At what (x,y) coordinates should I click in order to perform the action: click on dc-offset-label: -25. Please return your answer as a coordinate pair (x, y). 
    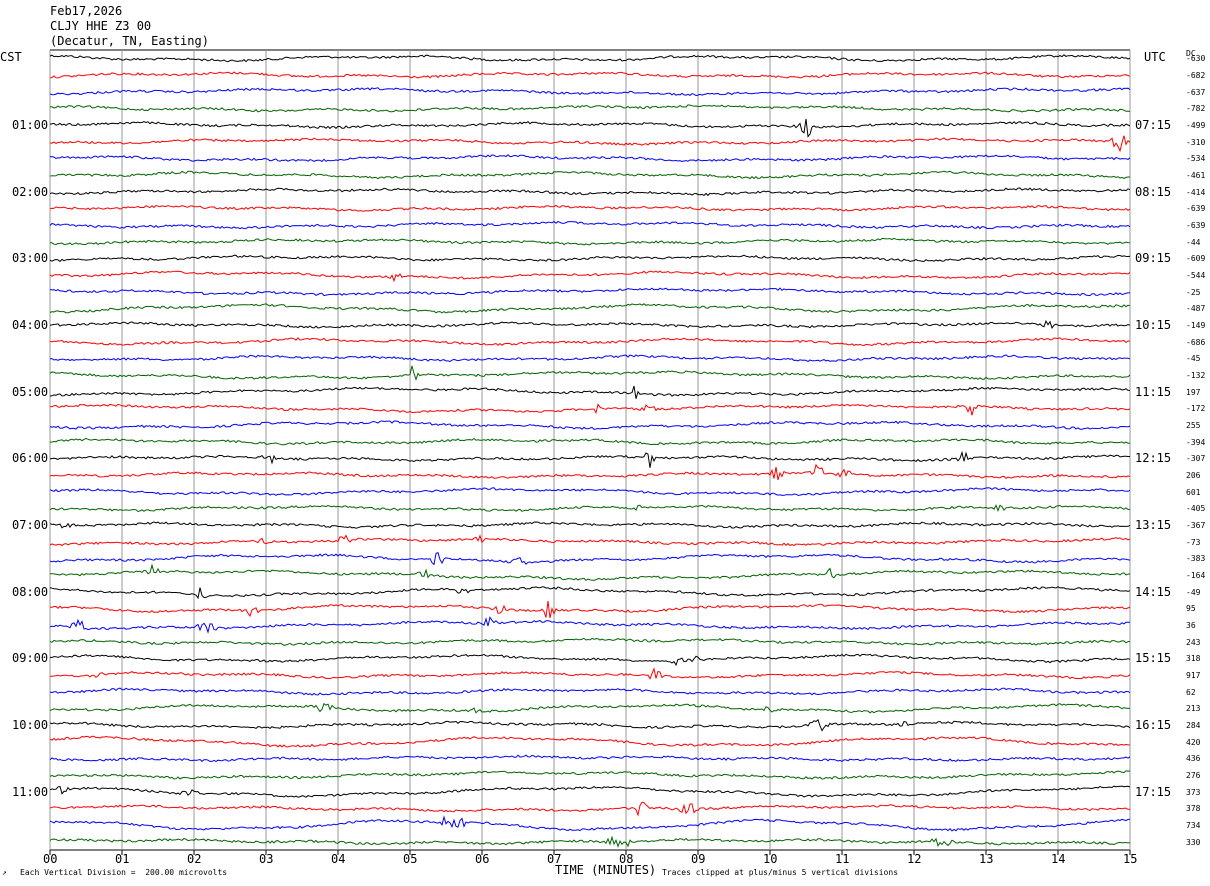
    Looking at the image, I should click on (1193, 292).